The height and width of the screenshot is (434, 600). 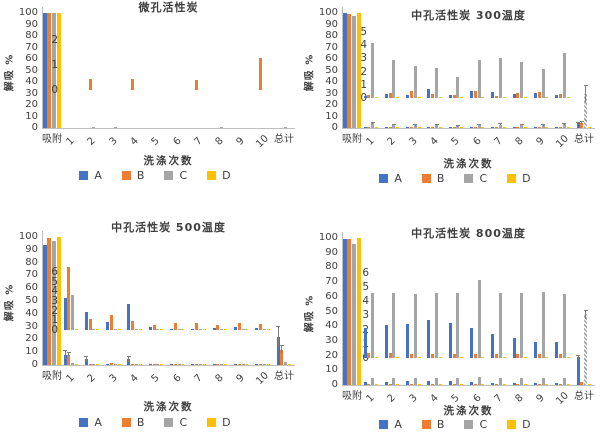 What do you see at coordinates (331, 58) in the screenshot?
I see `y-tick-label: 60` at bounding box center [331, 58].